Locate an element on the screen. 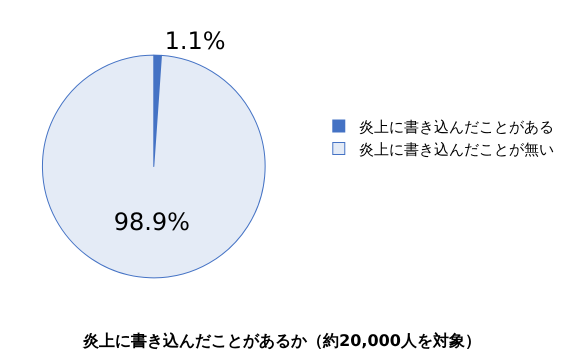  legend-label: 炎上に書き込んだことがある is located at coordinates (456, 127).